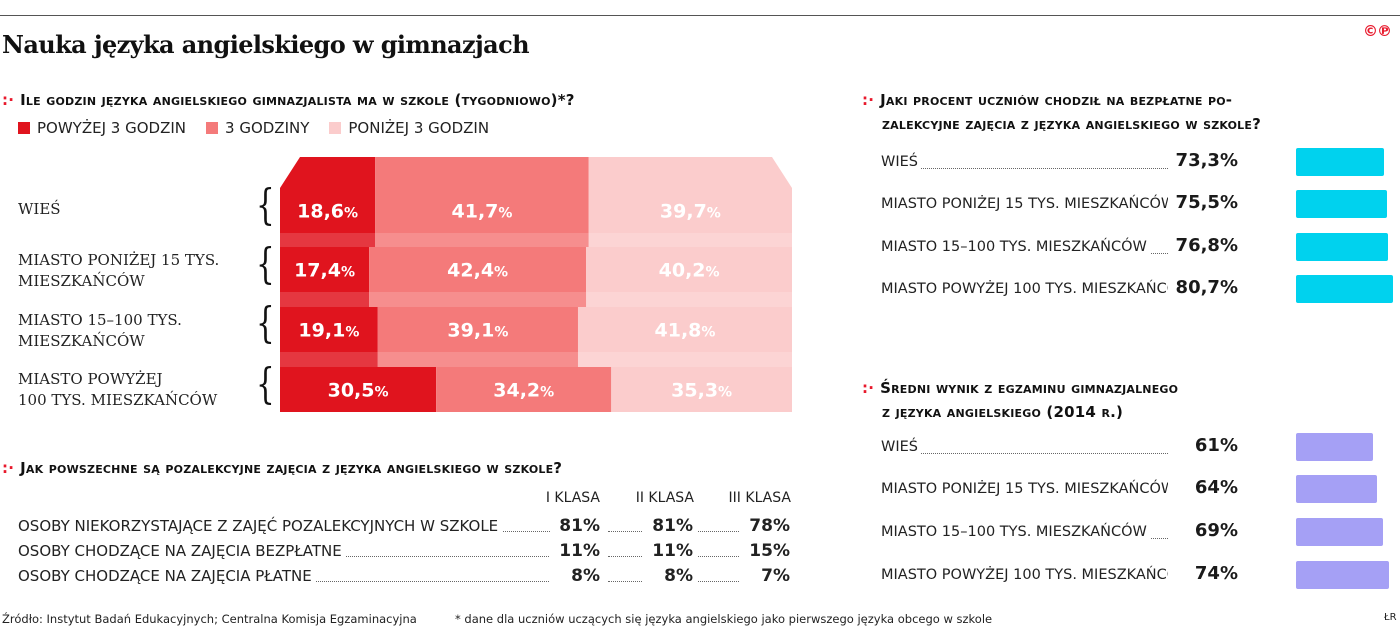 The image size is (1400, 627). Describe the element at coordinates (182, 551) in the screenshot. I see `row-label: OSOBY CHODZĄCE NA ZAJĘCIA BEZPŁATNE` at that location.